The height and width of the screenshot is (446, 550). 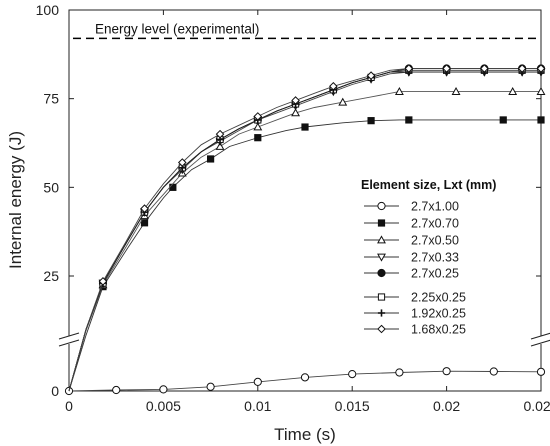 What do you see at coordinates (51, 276) in the screenshot?
I see `y-tick-label-1: 25` at bounding box center [51, 276].